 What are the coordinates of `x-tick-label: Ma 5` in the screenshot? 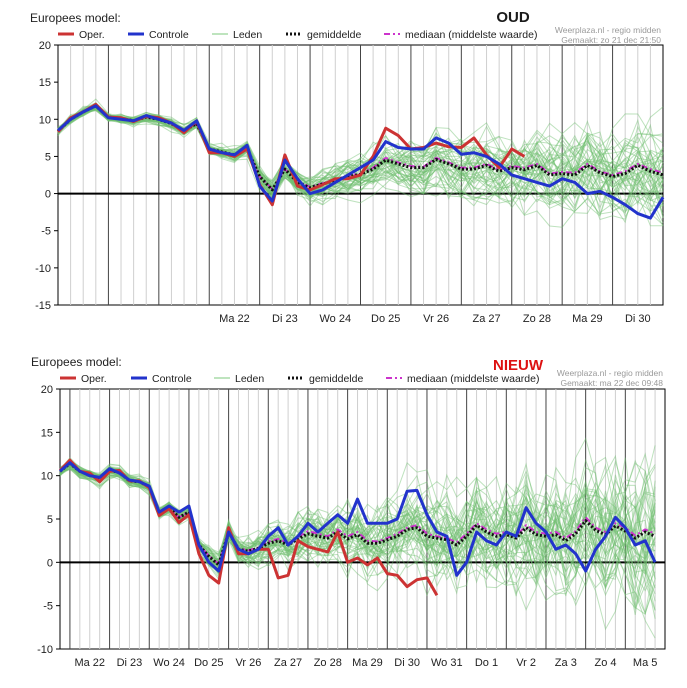 It's located at (645, 663).